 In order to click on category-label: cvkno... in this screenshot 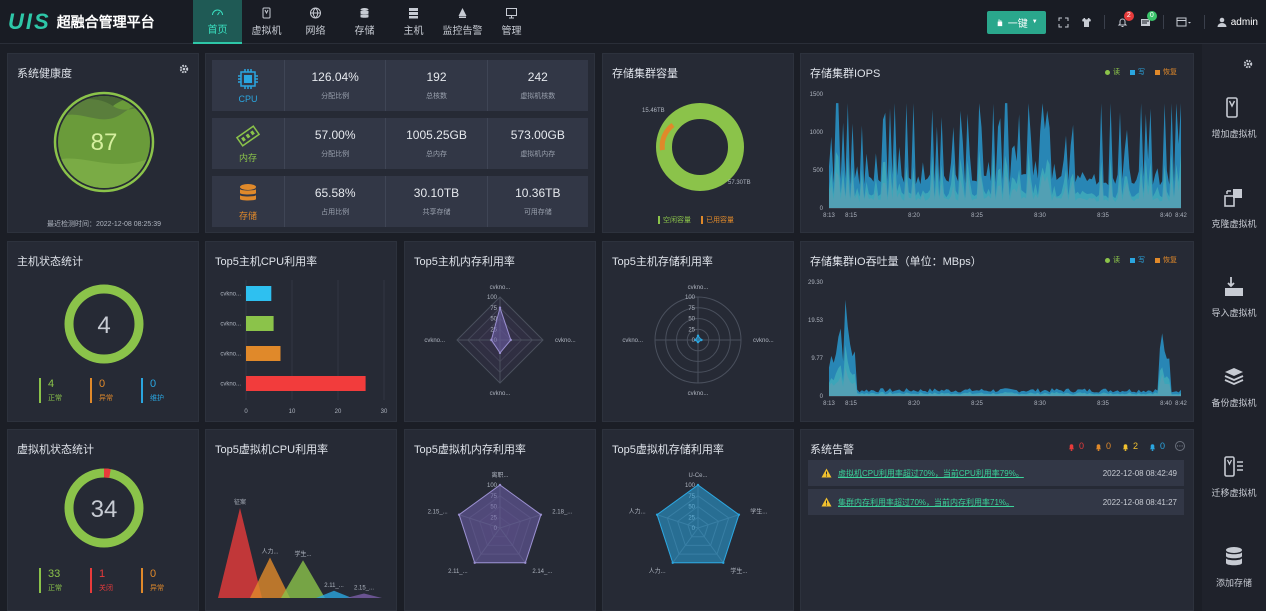, I will do `click(230, 385)`.